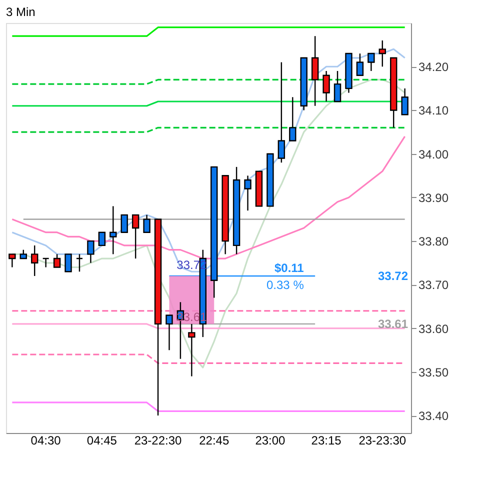  Describe the element at coordinates (393, 323) in the screenshot. I see `ref-line-label: 33.61` at that location.